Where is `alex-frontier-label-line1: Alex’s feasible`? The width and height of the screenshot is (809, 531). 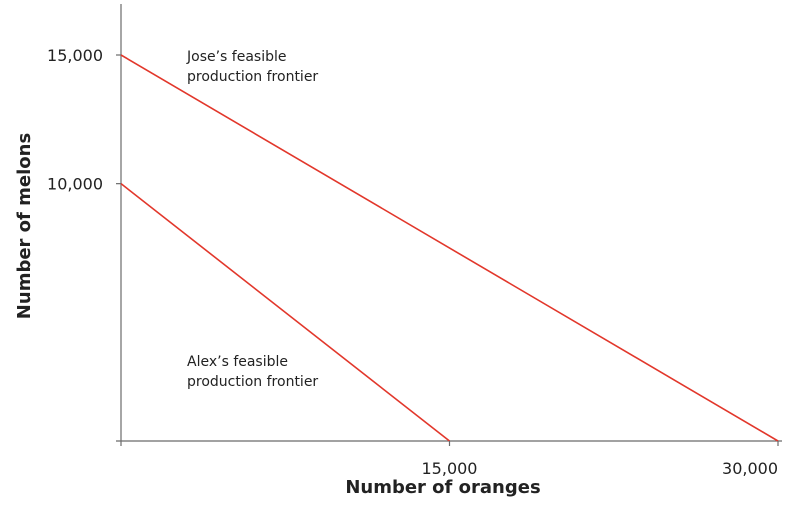 alex-frontier-label-line1: Alex’s feasible is located at coordinates (237, 362).